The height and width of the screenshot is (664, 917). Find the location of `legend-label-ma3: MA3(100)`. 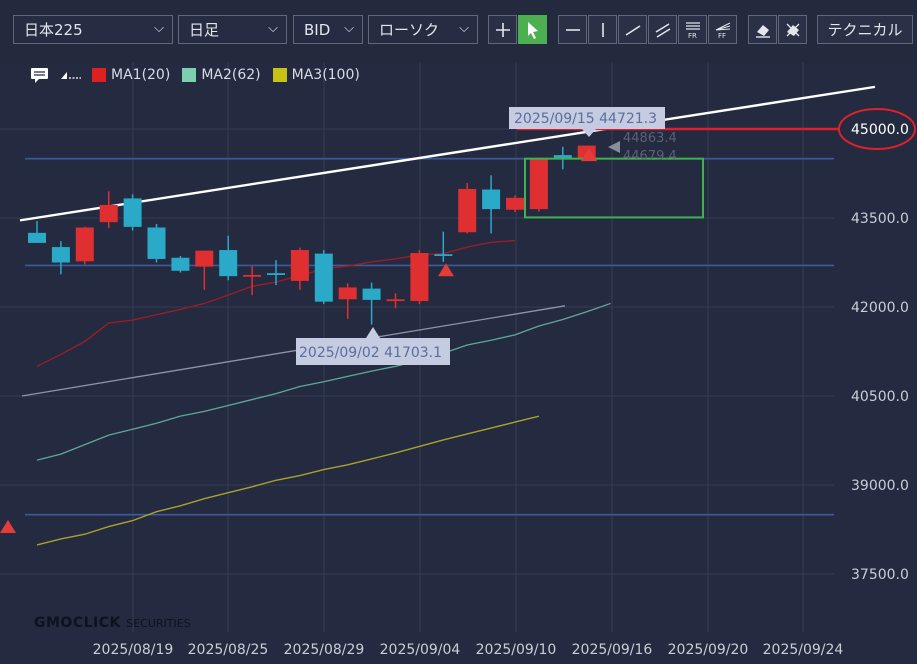

legend-label-ma3: MA3(100) is located at coordinates (325, 75).